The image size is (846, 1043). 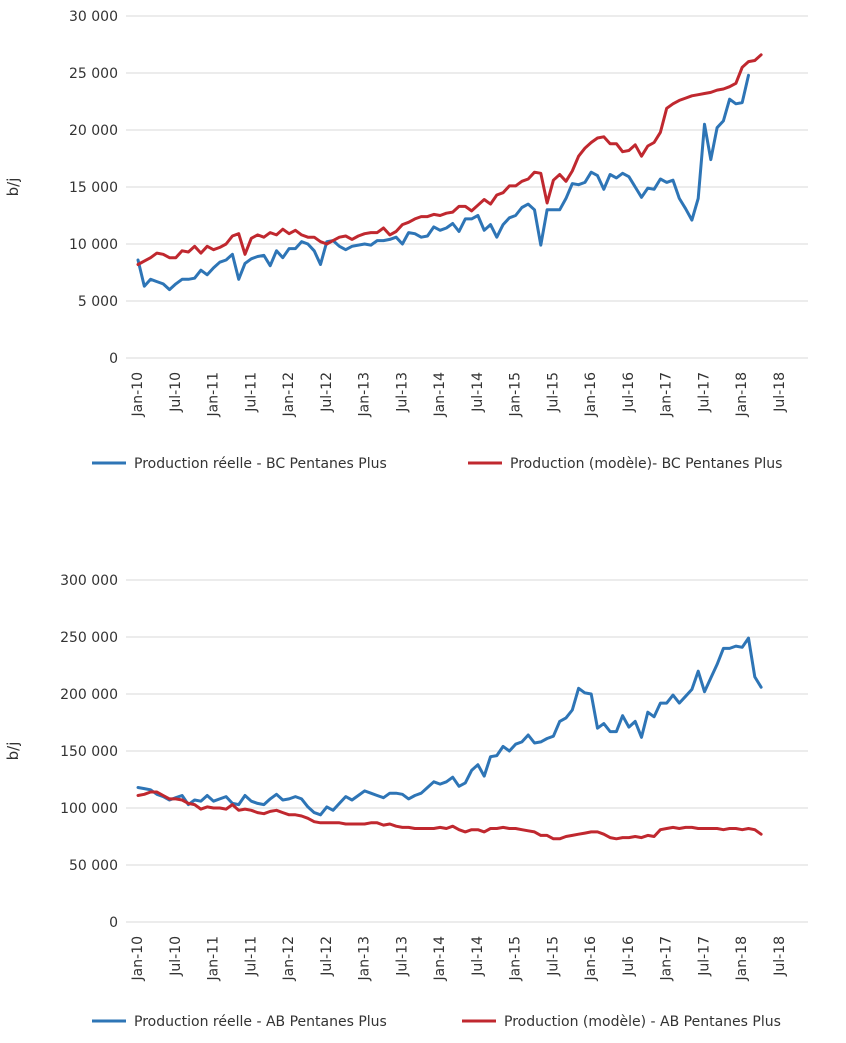 I want to click on legend-label: Production réelle - BC Pentanes Plus, so click(x=260, y=464).